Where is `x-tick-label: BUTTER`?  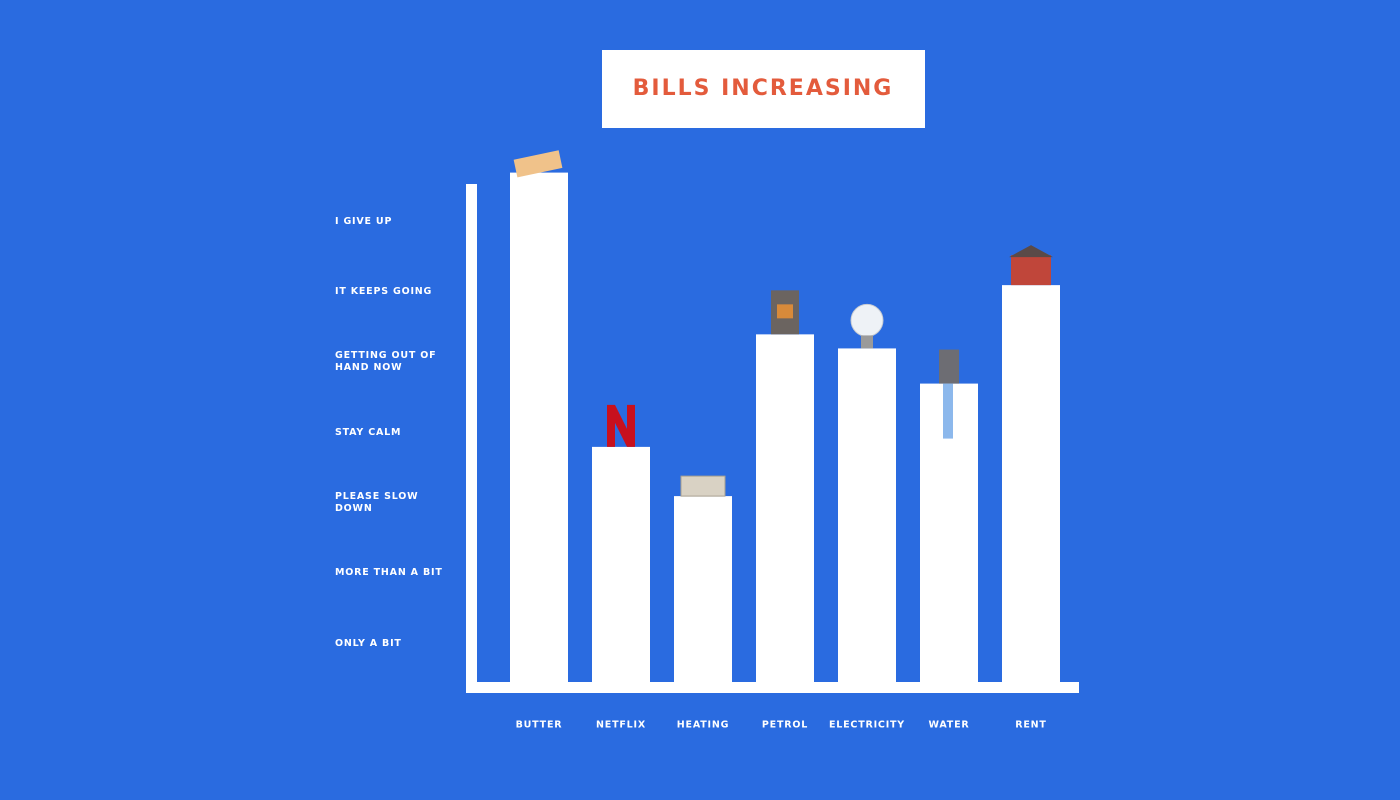
x-tick-label: BUTTER is located at coordinates (539, 725).